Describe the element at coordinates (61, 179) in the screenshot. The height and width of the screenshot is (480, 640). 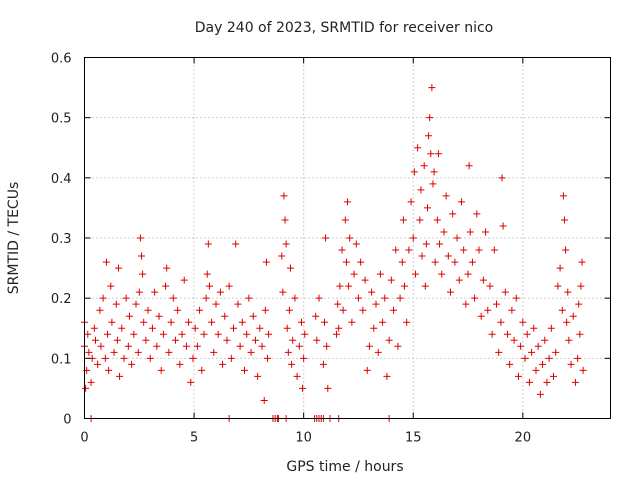
I see `y-tick-label: 0.4` at that location.